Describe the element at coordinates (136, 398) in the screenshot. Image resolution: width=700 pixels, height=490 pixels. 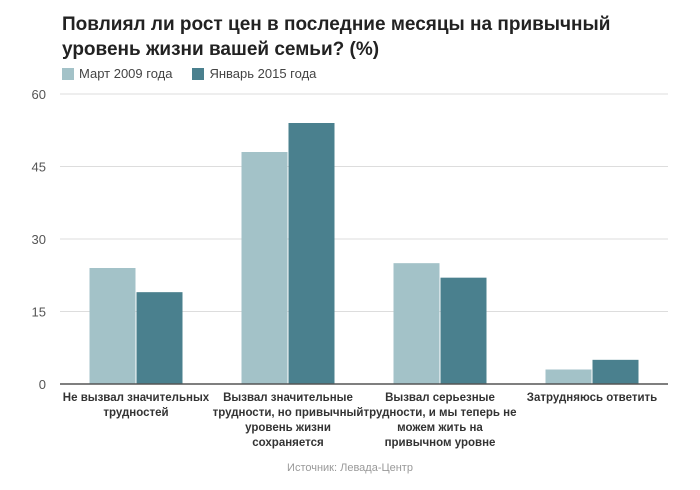
I see `x-tick-label: Не вызвал значительных` at that location.